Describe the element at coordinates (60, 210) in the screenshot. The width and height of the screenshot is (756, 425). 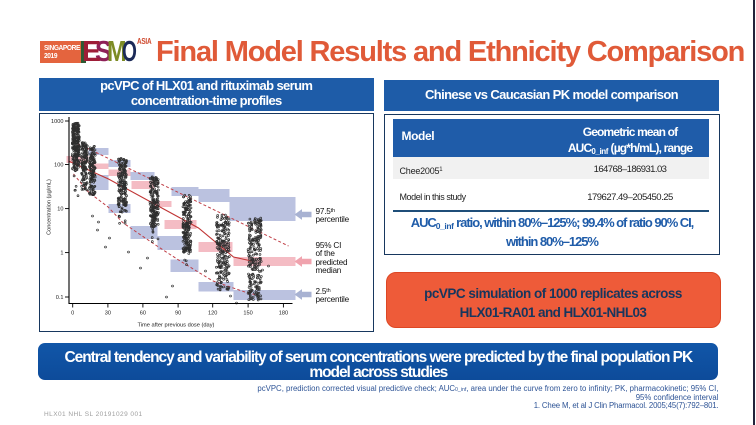
I see `svg-text: 10` at that location.